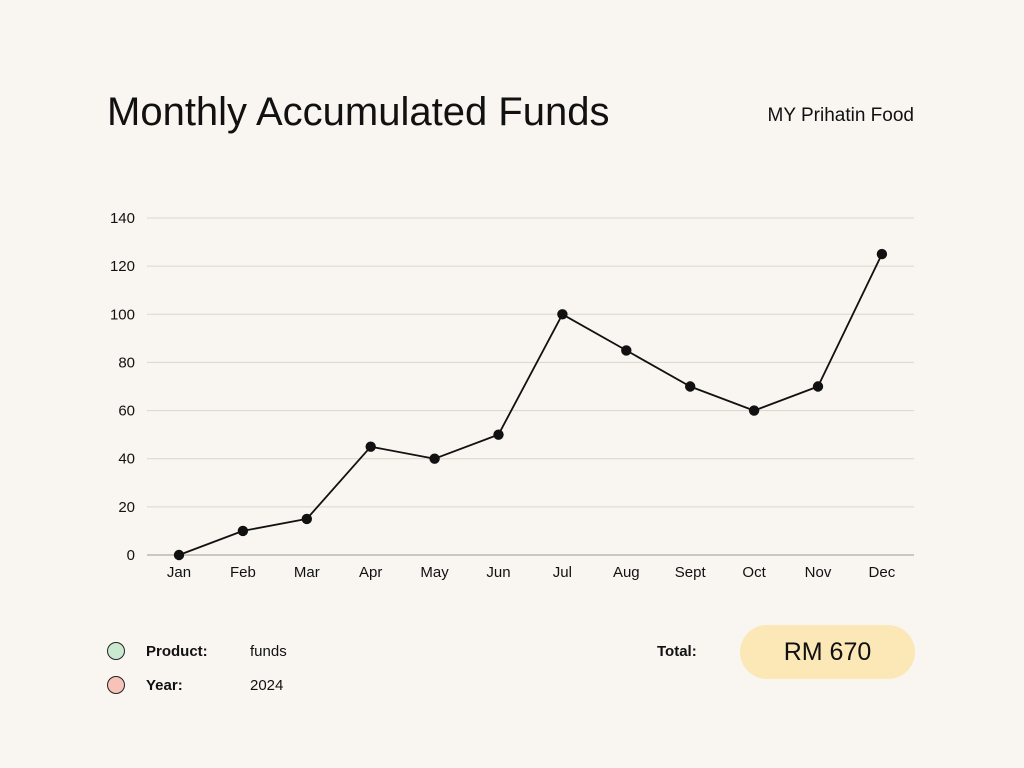 This screenshot has width=1024, height=768. What do you see at coordinates (122, 218) in the screenshot?
I see `y-tick-label: 140` at bounding box center [122, 218].